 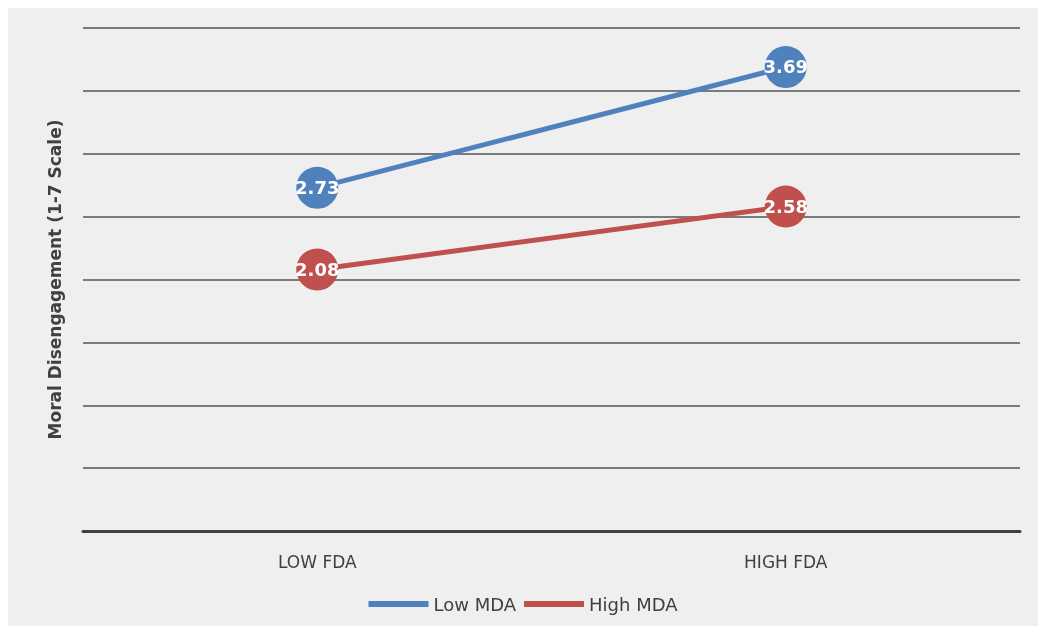 I want to click on y-axis-title: Moral Disengagement (1-7 Scale), so click(x=54, y=279).